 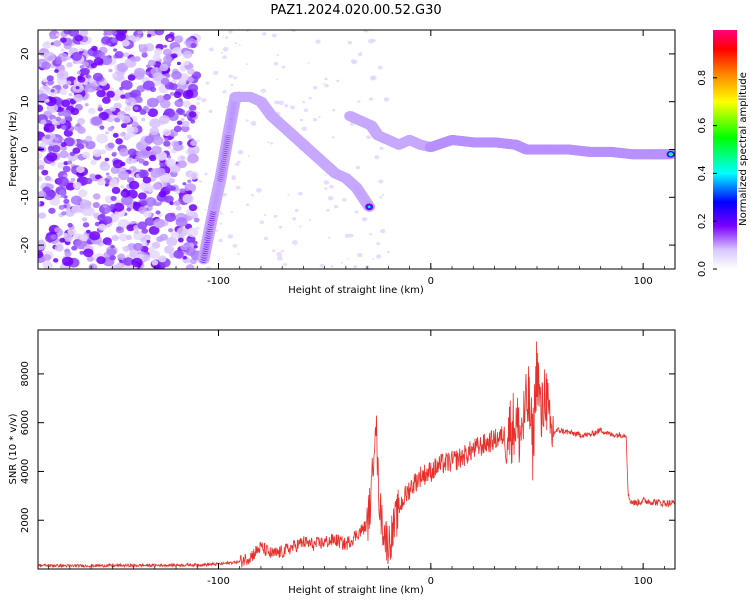 What do you see at coordinates (25, 197) in the screenshot?
I see `spectrogram-ytick-label: -10` at bounding box center [25, 197].